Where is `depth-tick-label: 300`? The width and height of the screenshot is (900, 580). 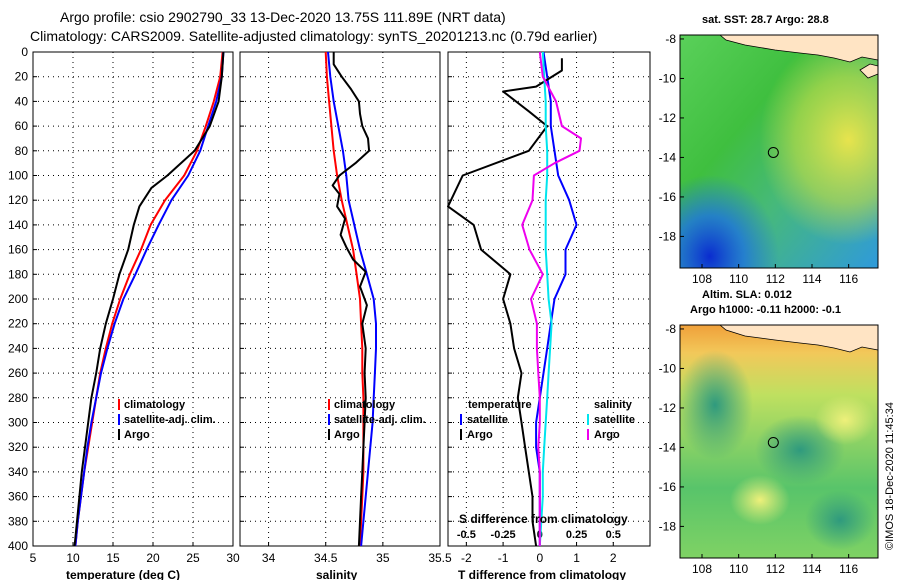 depth-tick-label: 300 is located at coordinates (18, 423).